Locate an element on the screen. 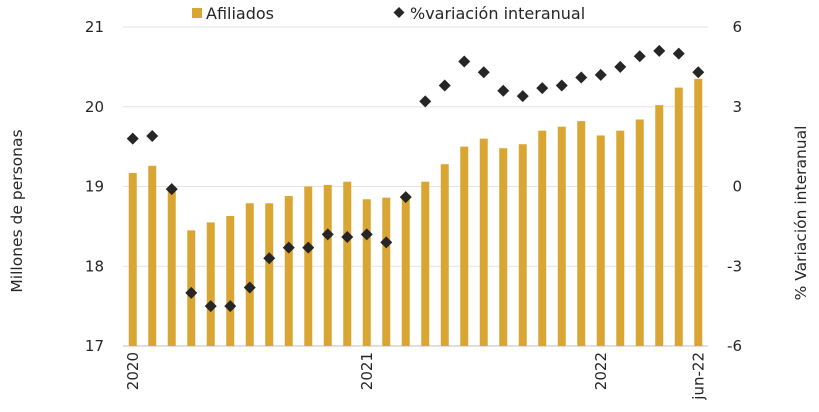 The image size is (819, 412). legend-swatch-afiliados is located at coordinates (197, 13).